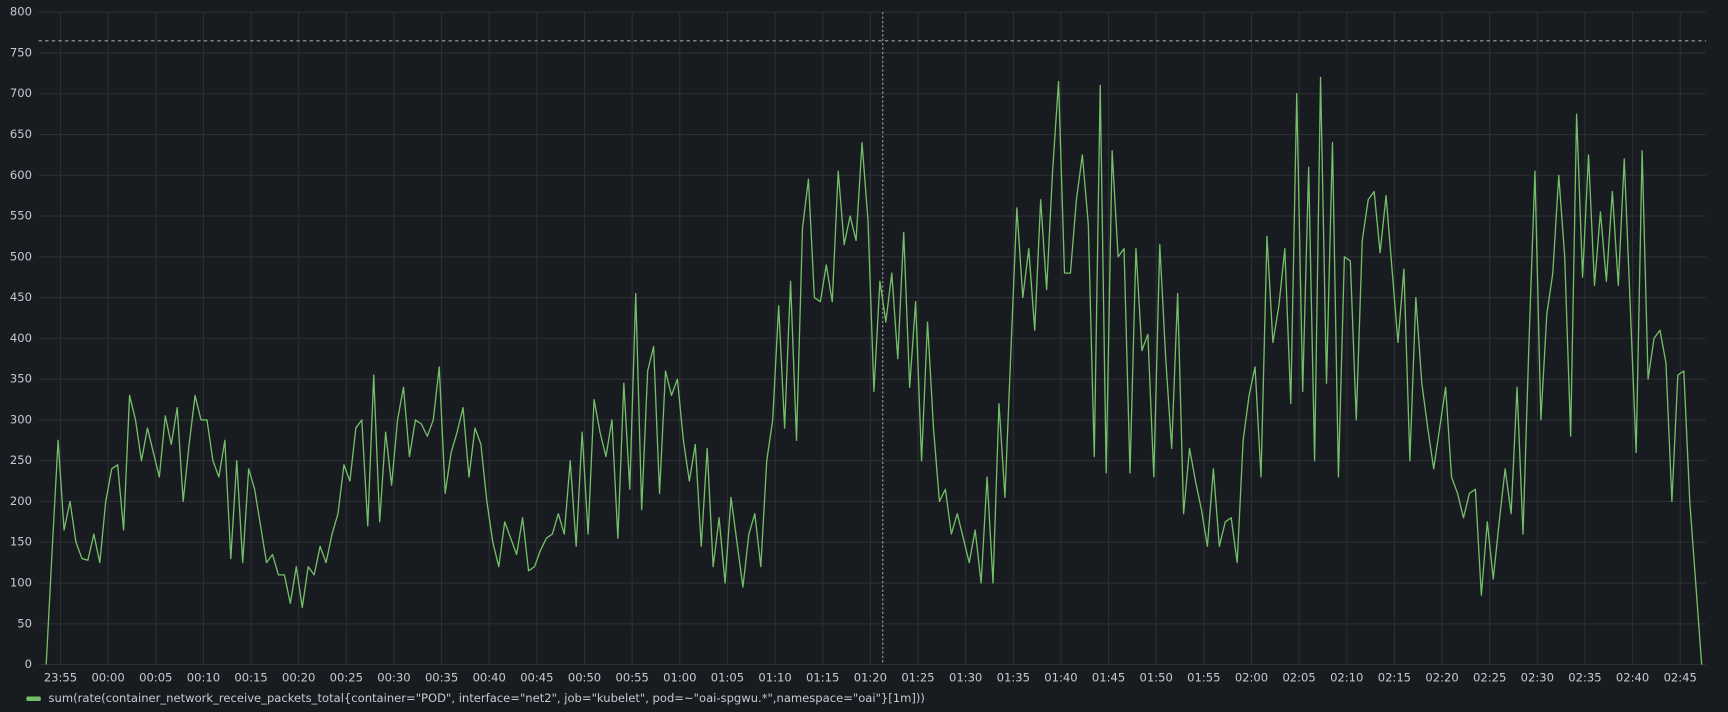  I want to click on x-tick-label: 01:50, so click(1156, 677).